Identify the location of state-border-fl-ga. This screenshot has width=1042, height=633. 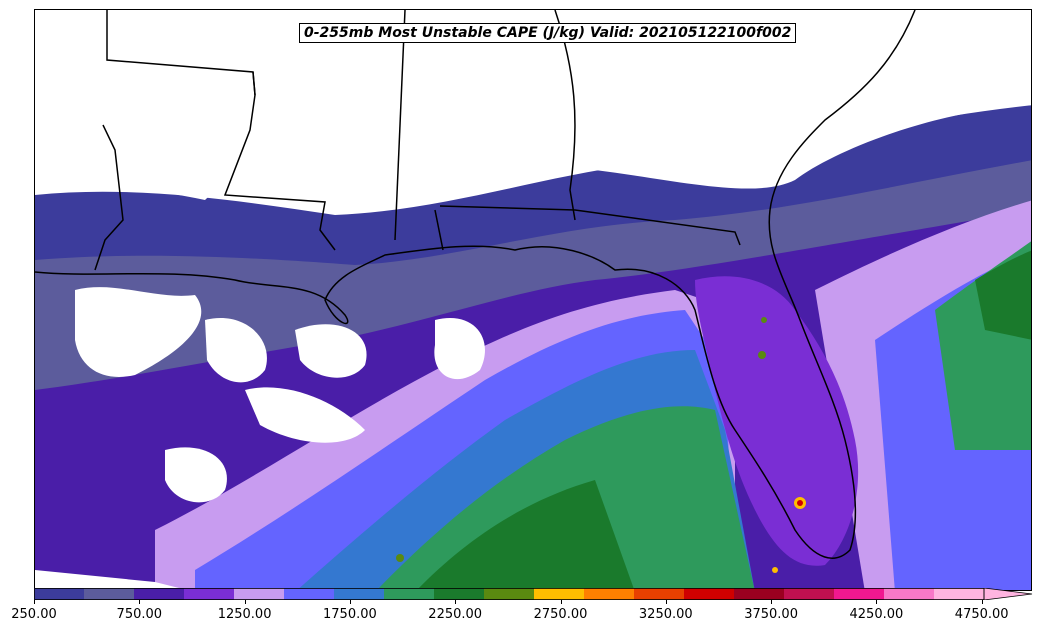
(590, 225).